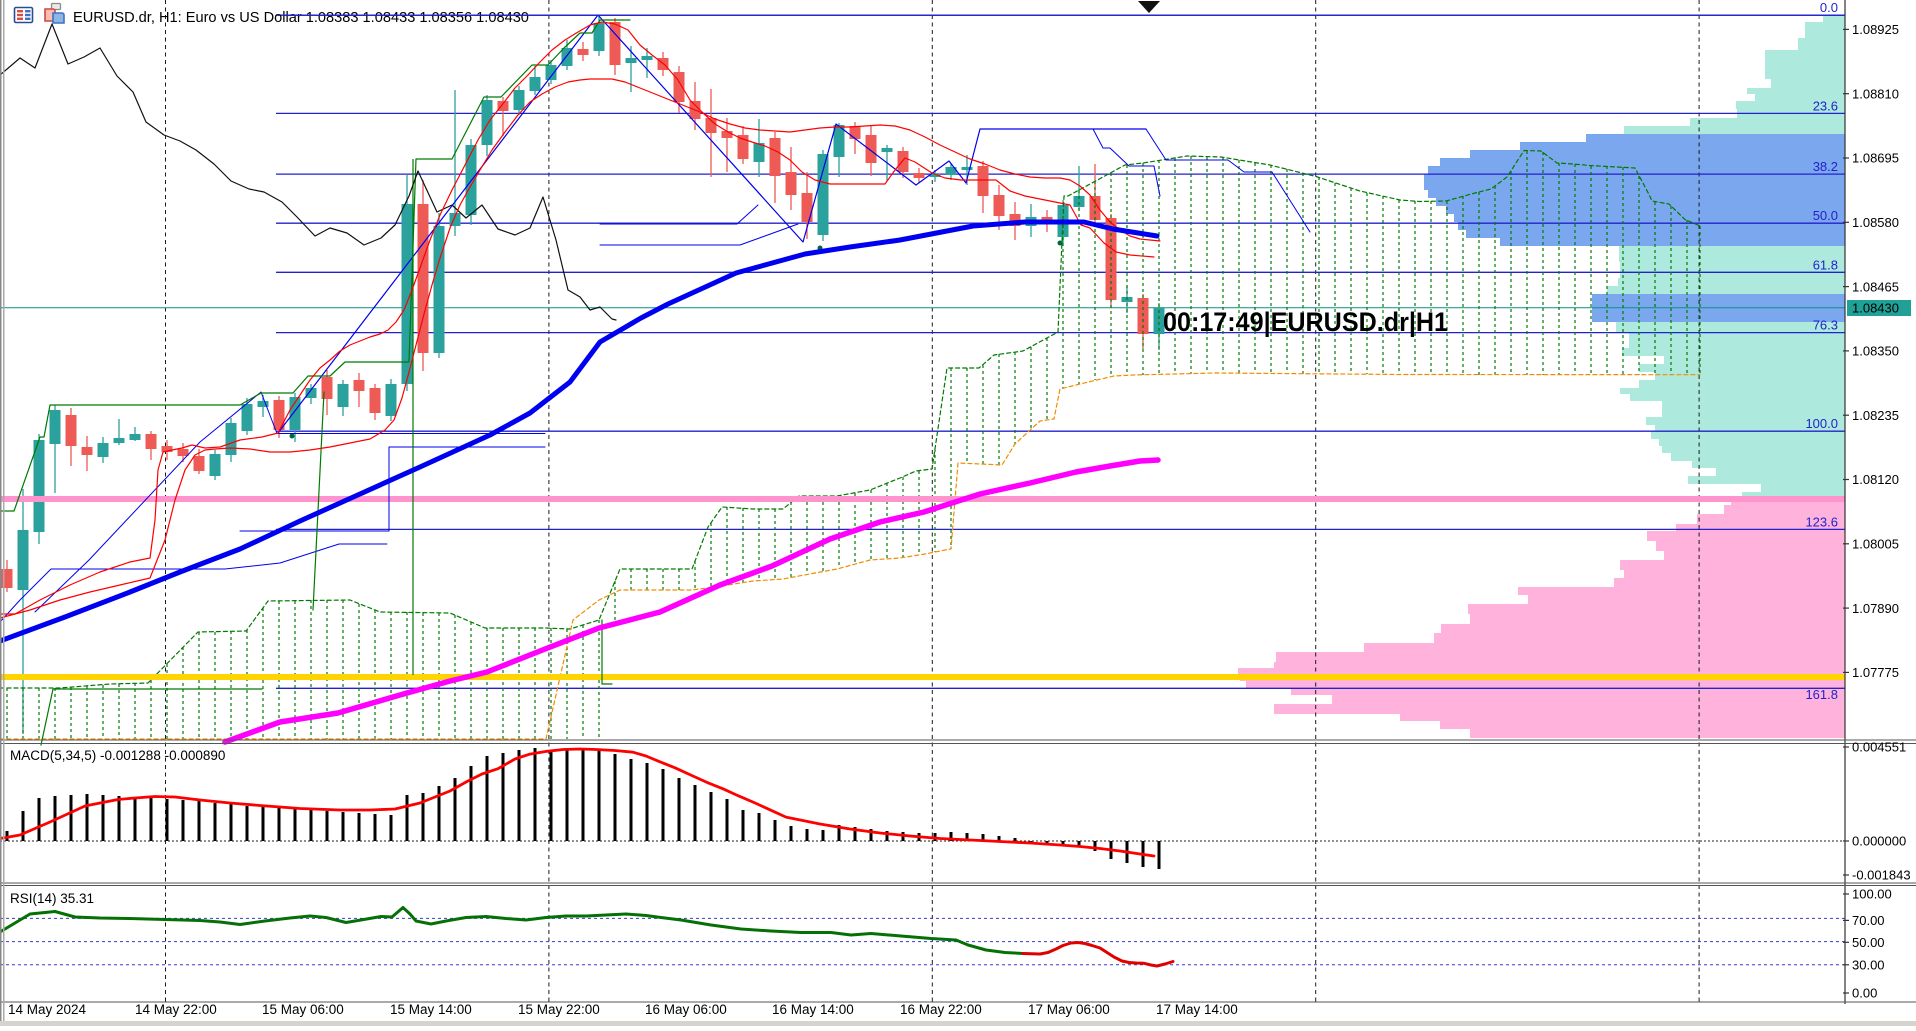 The width and height of the screenshot is (1916, 1031). I want to click on svg-text: 1.08695, so click(1875, 158).